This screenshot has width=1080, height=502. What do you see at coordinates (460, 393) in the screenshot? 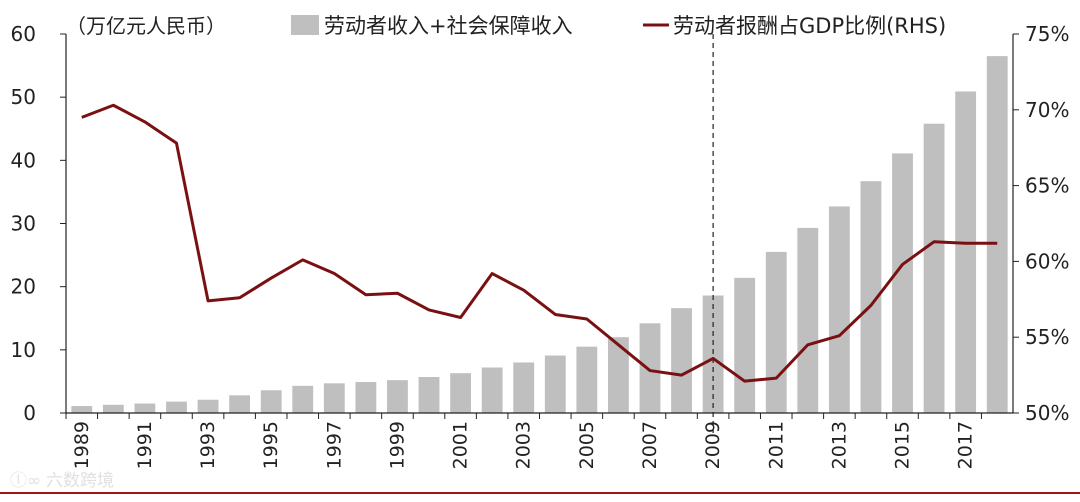
I see `bar-2001` at bounding box center [460, 393].